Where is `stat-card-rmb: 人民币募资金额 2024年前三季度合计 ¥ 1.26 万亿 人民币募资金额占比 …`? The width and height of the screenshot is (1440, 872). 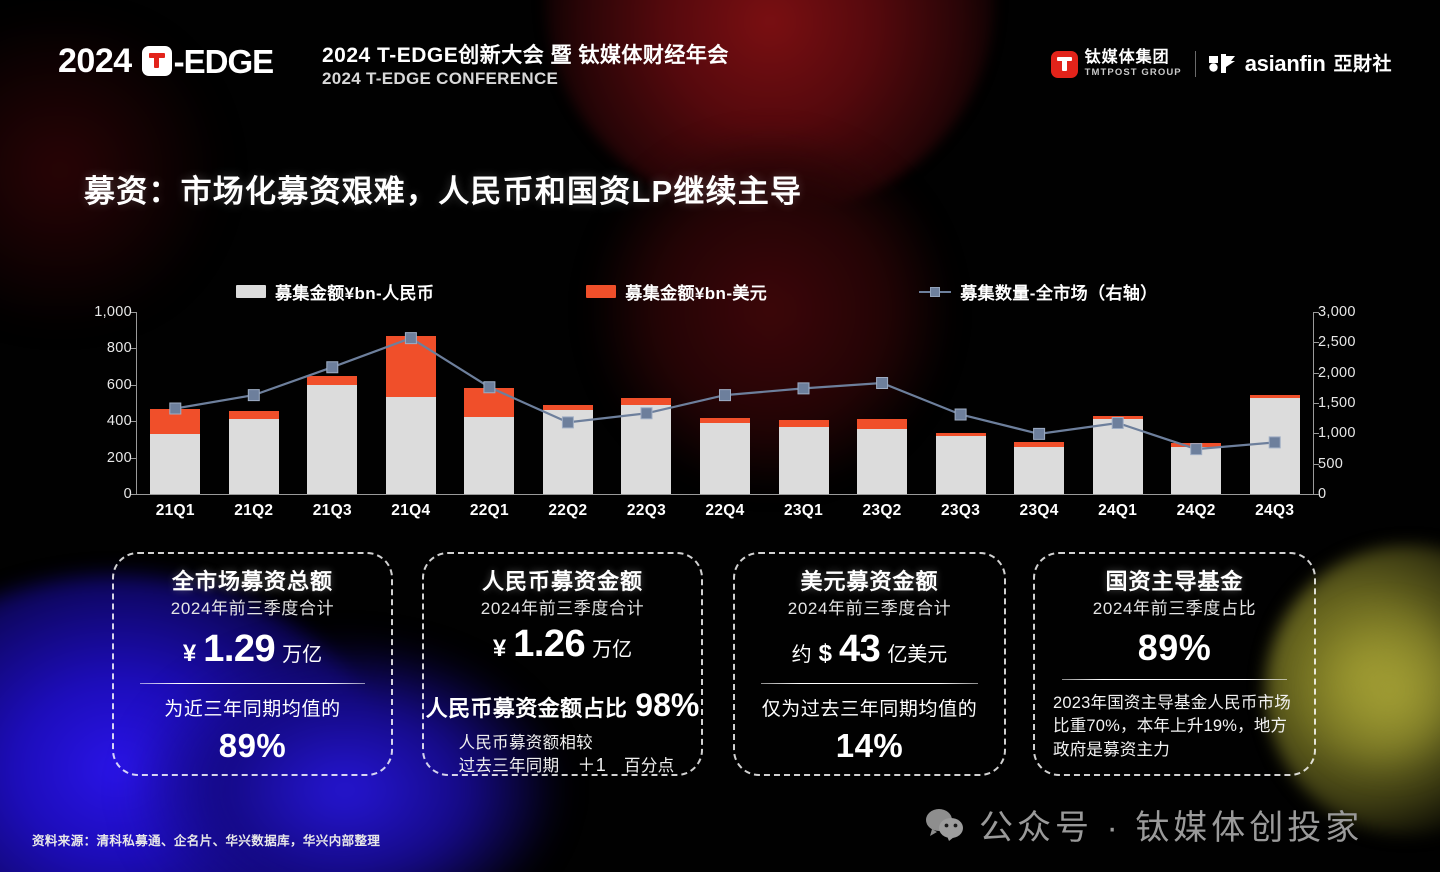
stat-card-rmb: 人民币募资金额 2024年前三季度合计 ¥ 1.26 万亿 人民币募资金额占比 … is located at coordinates (562, 664).